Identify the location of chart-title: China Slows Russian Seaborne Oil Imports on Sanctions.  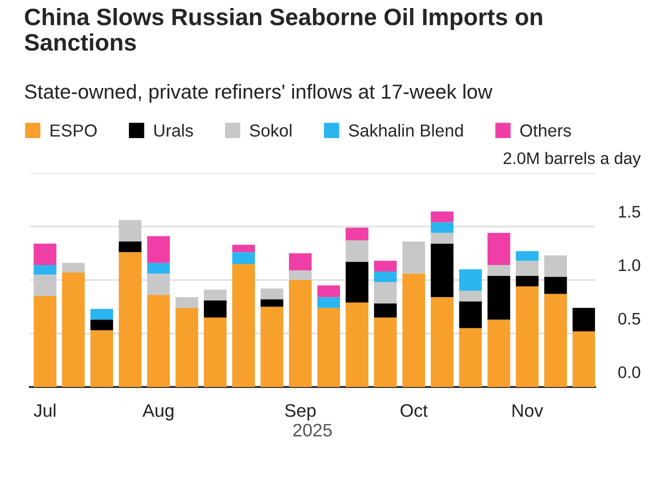
(283, 29).